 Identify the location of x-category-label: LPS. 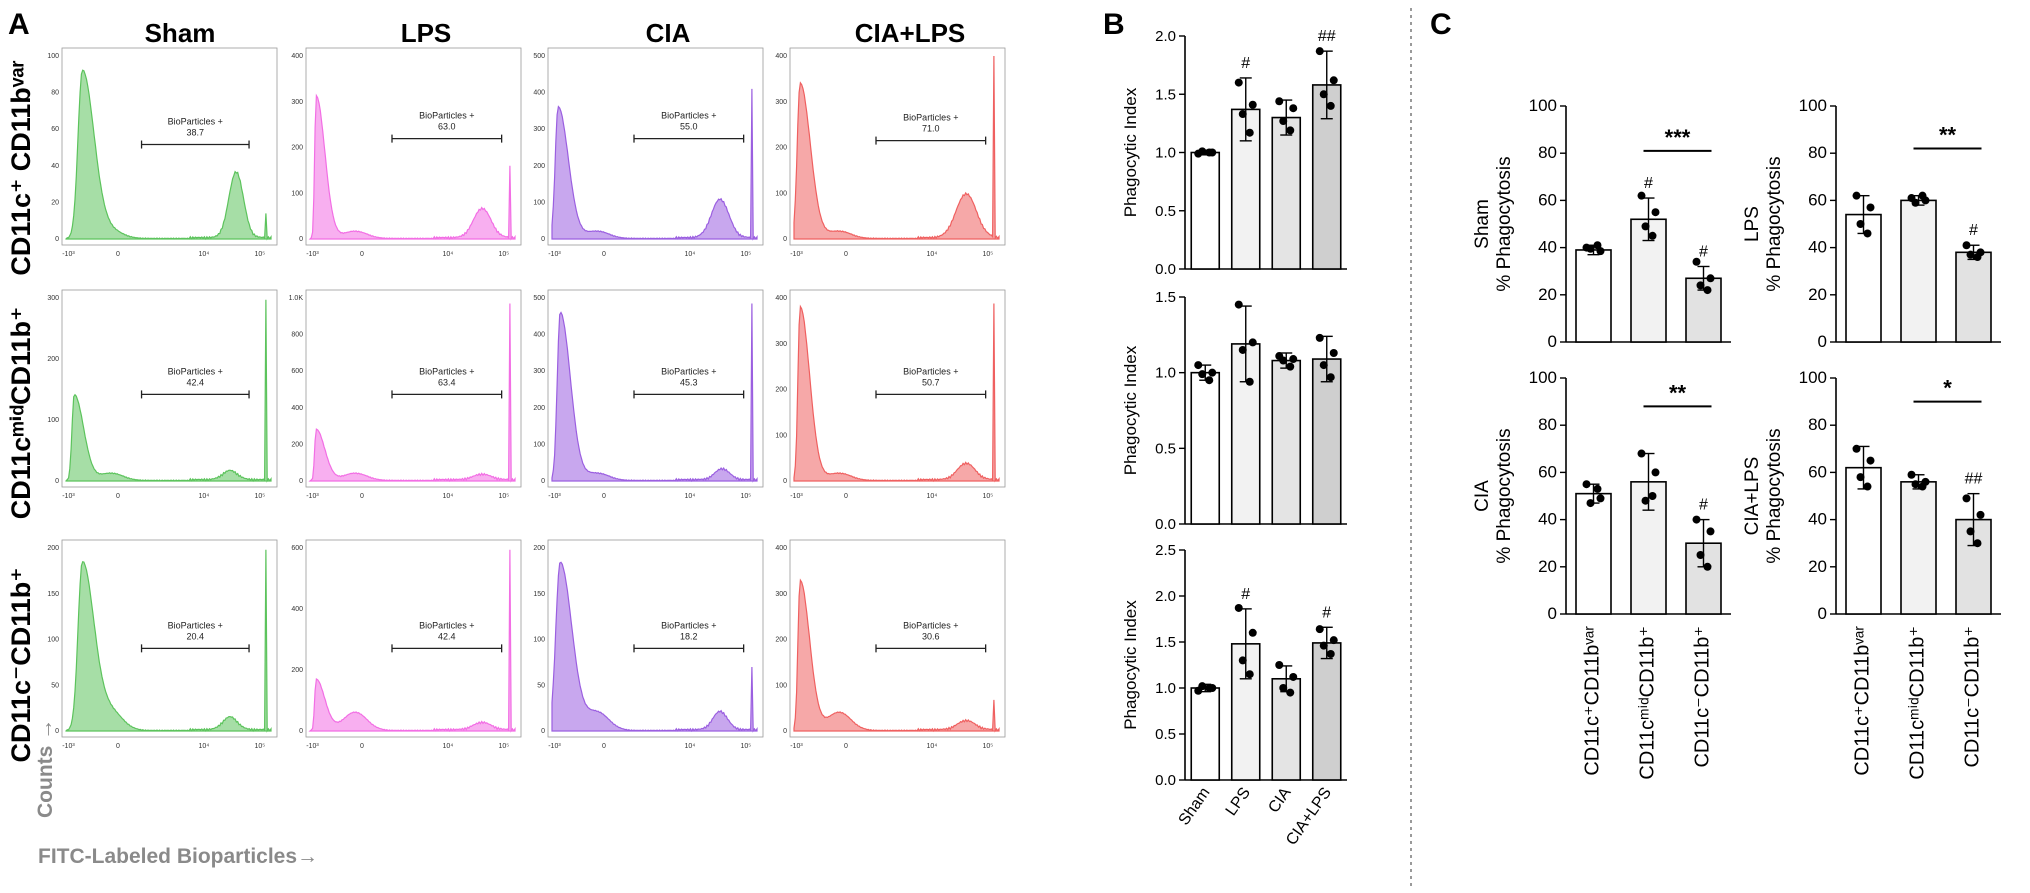
(1238, 802).